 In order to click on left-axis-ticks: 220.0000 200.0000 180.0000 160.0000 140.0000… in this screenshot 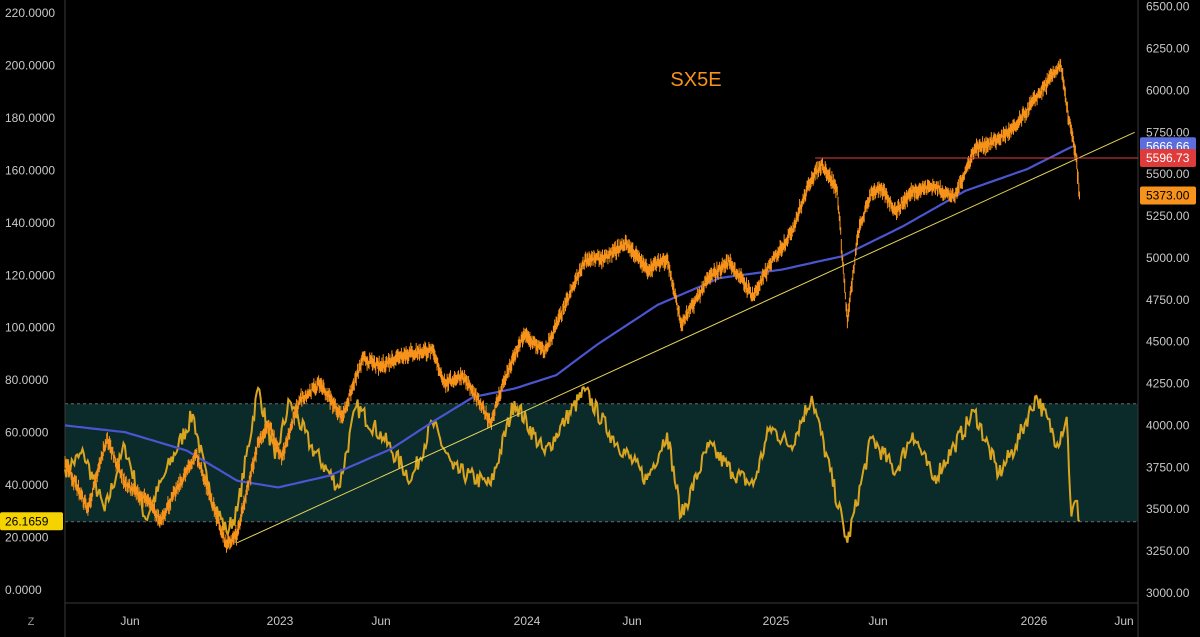, I will do `click(30, 301)`.